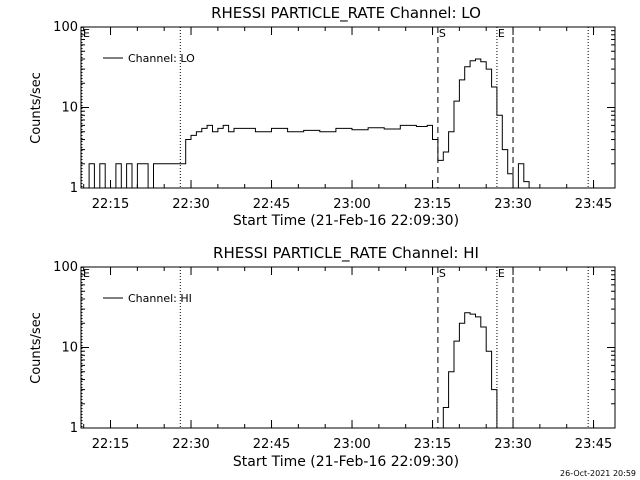  Describe the element at coordinates (346, 13) in the screenshot. I see `panel-title: RHESSI PARTICLE_RATE Channel: LO` at that location.